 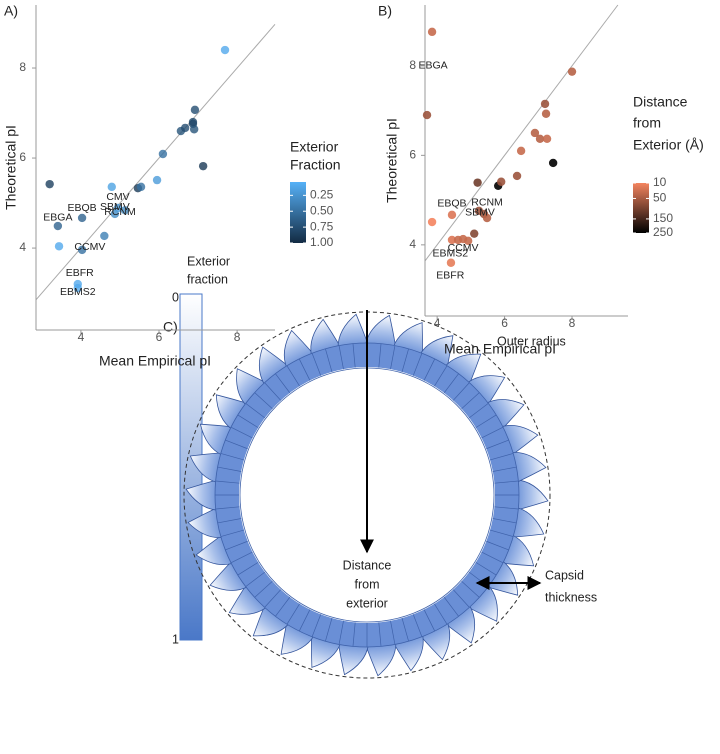 What do you see at coordinates (663, 218) in the screenshot?
I see `legend-tick-label: 150` at bounding box center [663, 218].